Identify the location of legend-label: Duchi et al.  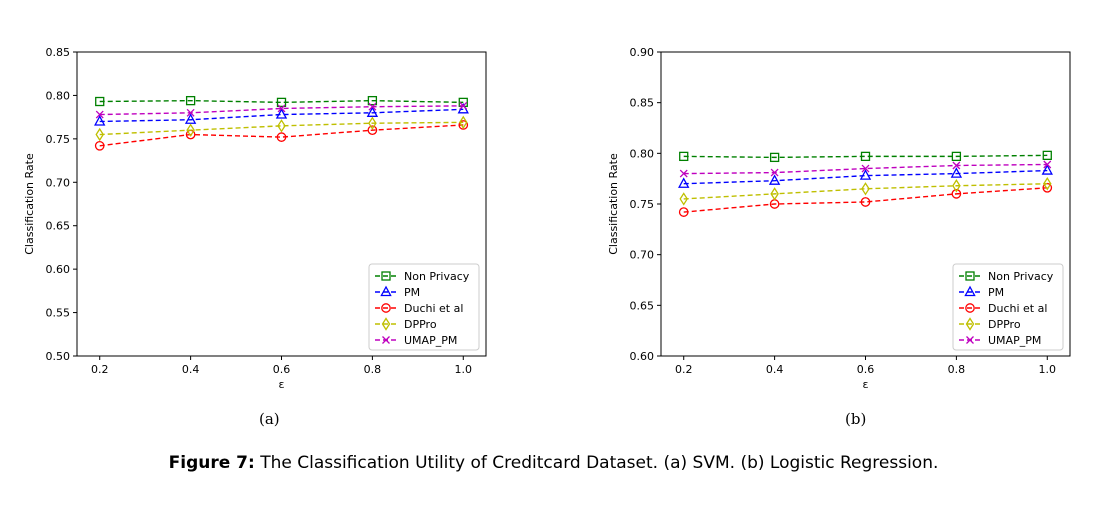
(433, 308).